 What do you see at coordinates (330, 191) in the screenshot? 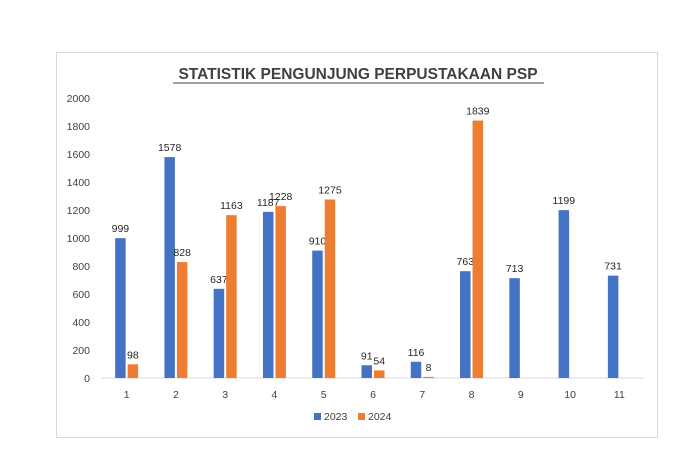
I see `data-label-2024: 1275` at bounding box center [330, 191].